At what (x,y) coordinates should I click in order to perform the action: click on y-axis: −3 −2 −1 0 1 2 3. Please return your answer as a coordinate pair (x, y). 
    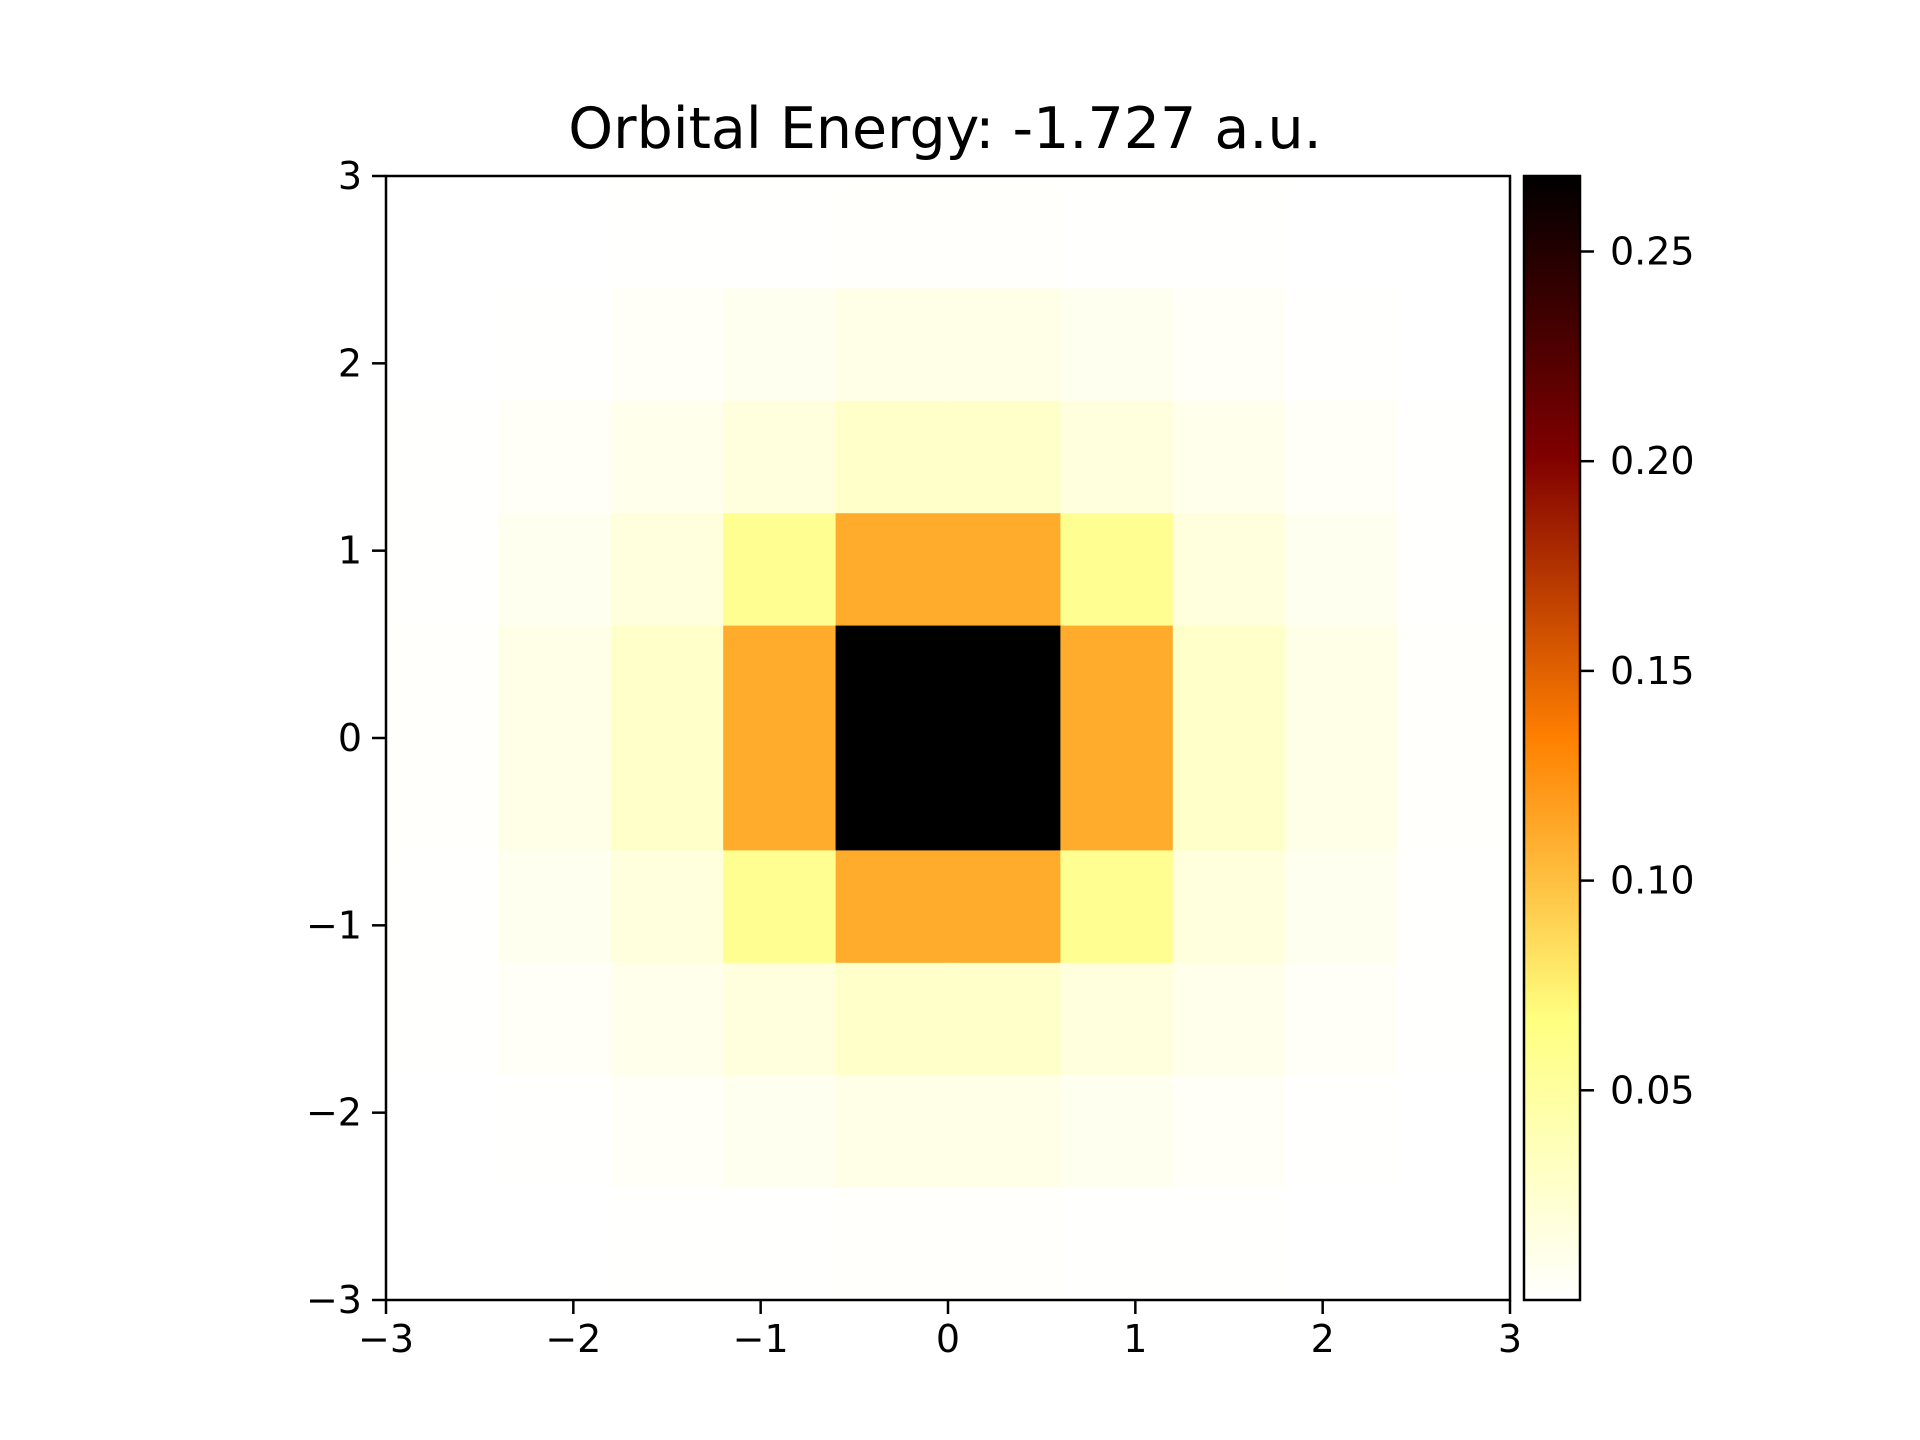
    Looking at the image, I should click on (346, 738).